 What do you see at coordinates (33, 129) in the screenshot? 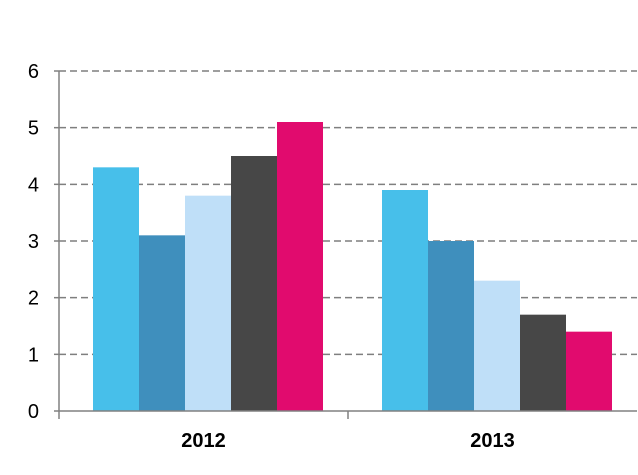
I see `ytick-label-5: 5` at bounding box center [33, 129].